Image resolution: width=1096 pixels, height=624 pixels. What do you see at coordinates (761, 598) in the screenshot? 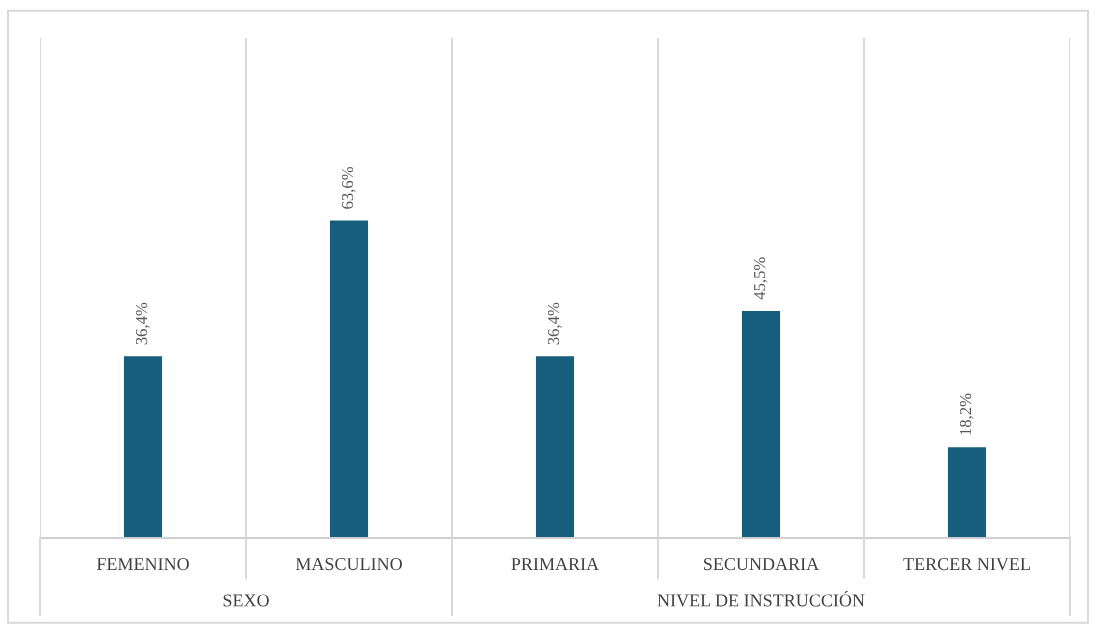
I see `text: NIVEL DE INSTRUCCIÓN` at bounding box center [761, 598].